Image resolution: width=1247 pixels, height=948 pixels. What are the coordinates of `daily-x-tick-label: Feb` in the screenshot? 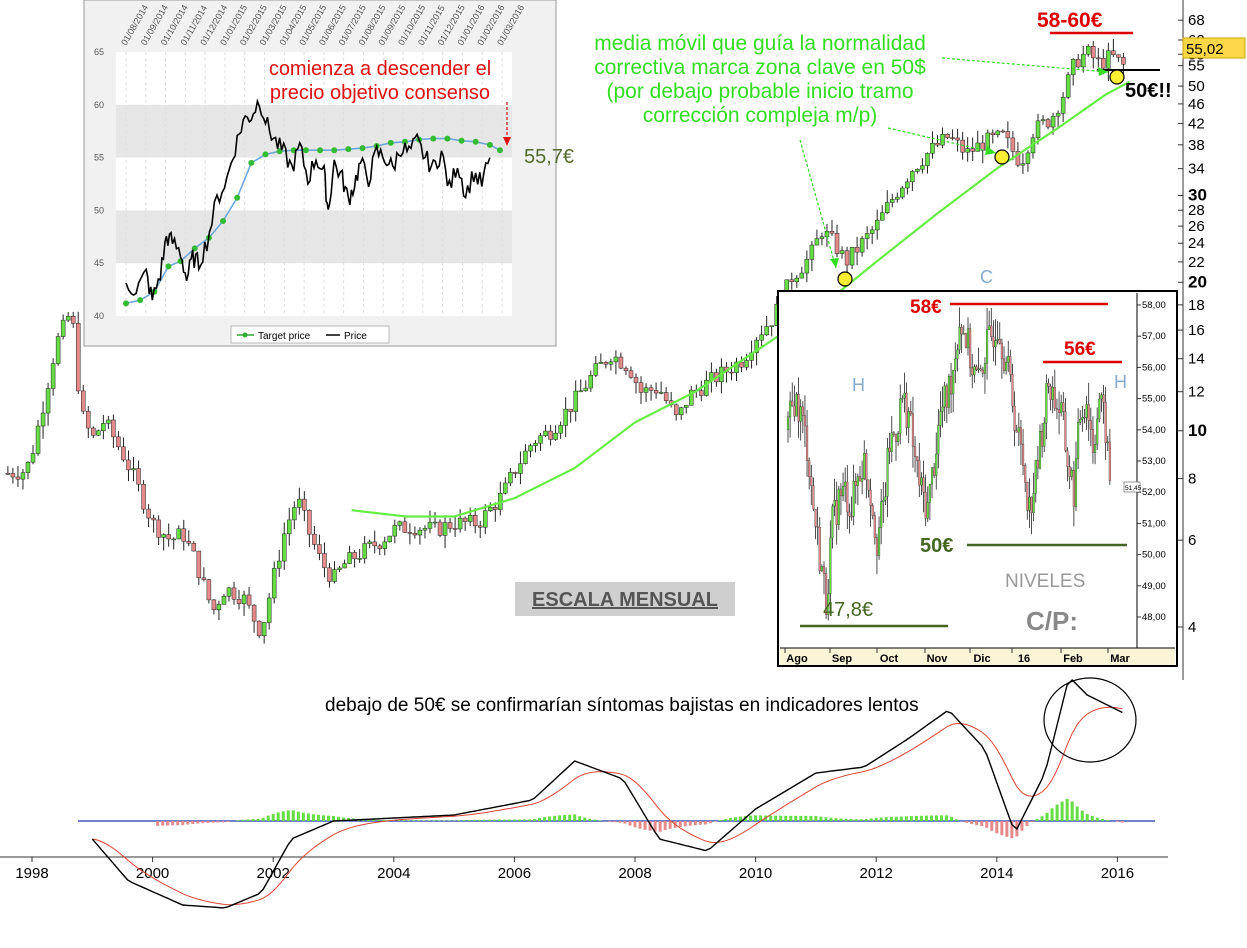 It's located at (1073, 659).